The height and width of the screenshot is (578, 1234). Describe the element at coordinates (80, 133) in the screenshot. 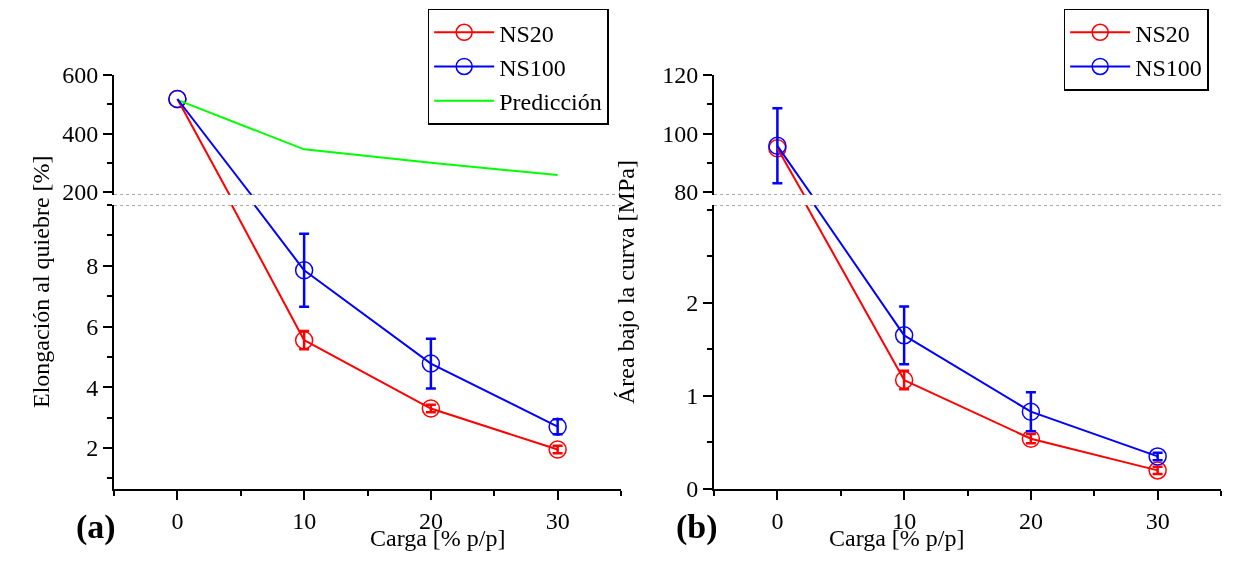

I see `y-tick-label: 400` at that location.